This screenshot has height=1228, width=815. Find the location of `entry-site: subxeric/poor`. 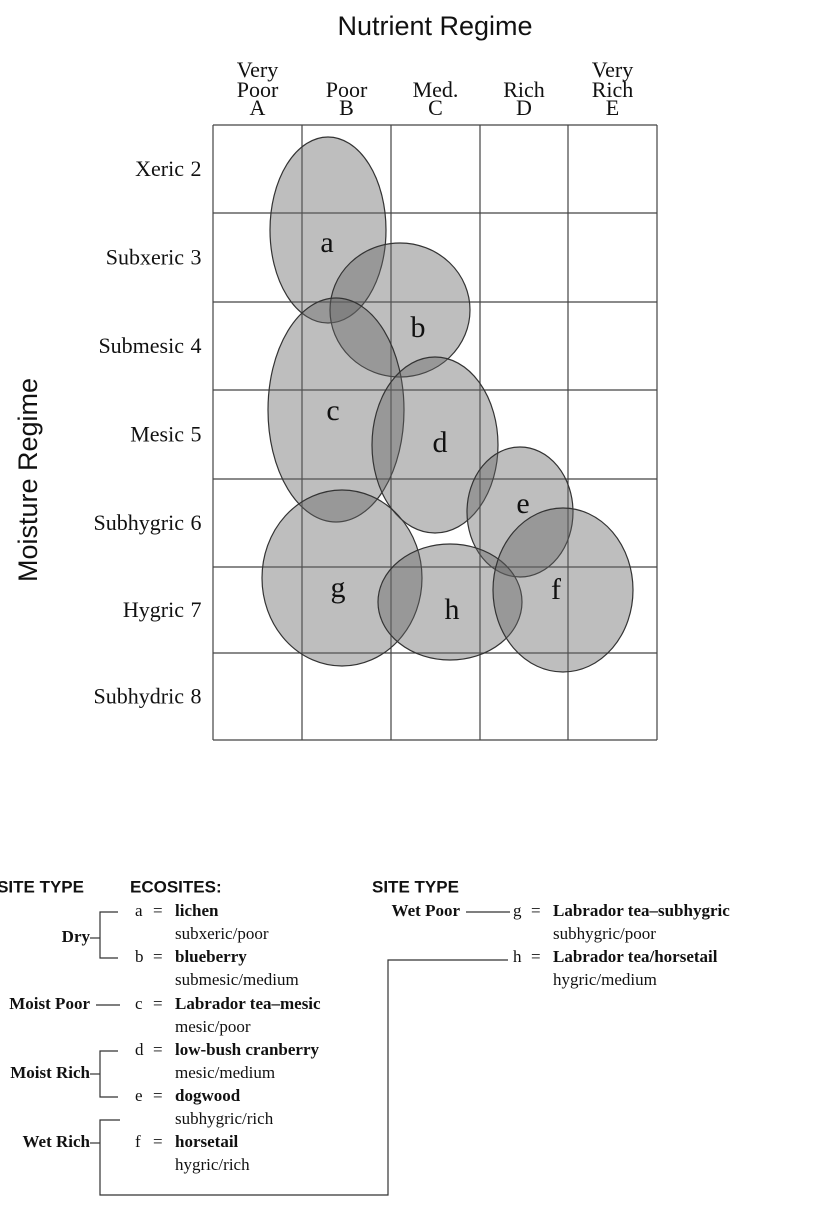

entry-site: subxeric/poor is located at coordinates (222, 933).